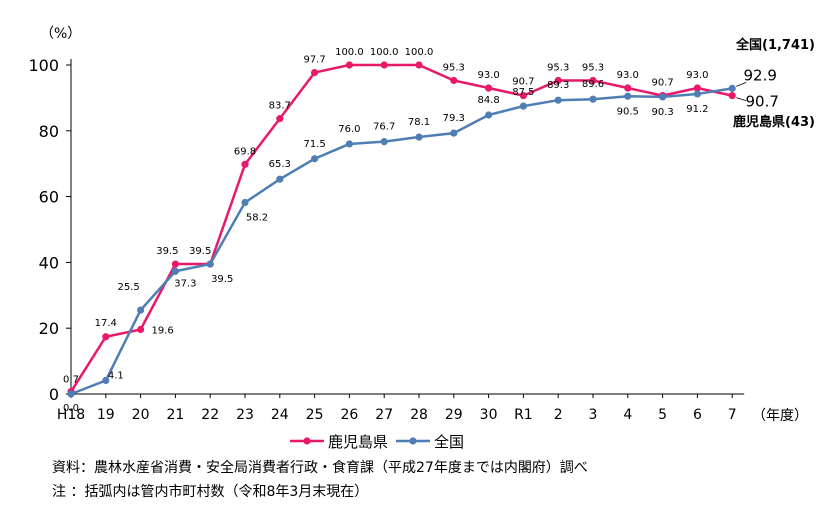  Describe the element at coordinates (222, 279) in the screenshot. I see `data-label-national: 39.5` at that location.